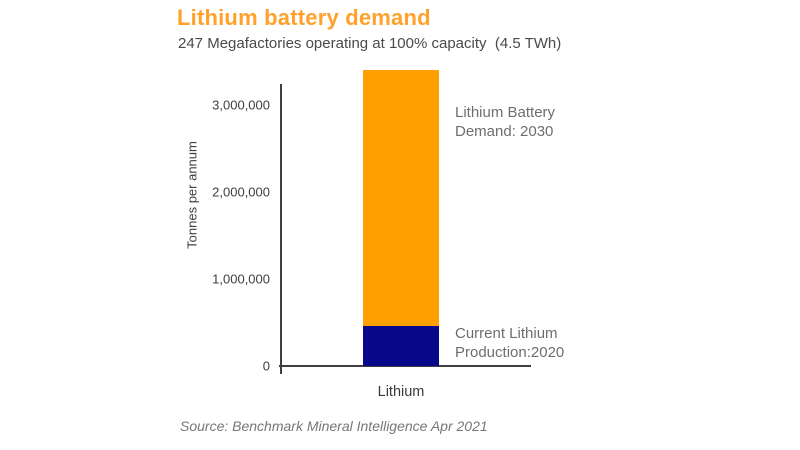 The height and width of the screenshot is (450, 800). I want to click on bar-segment-production-2020, so click(401, 345).